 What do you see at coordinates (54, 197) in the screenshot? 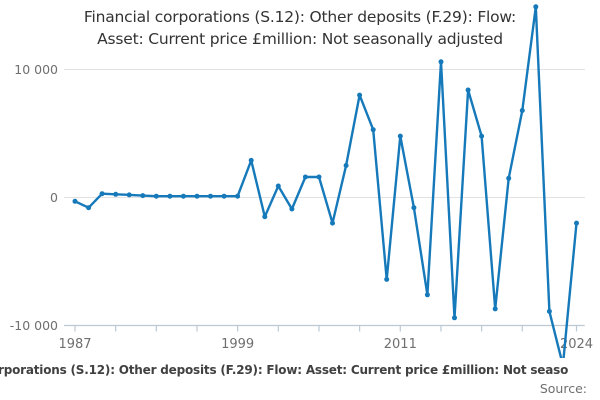
I see `y-axis-label: 0` at bounding box center [54, 197].